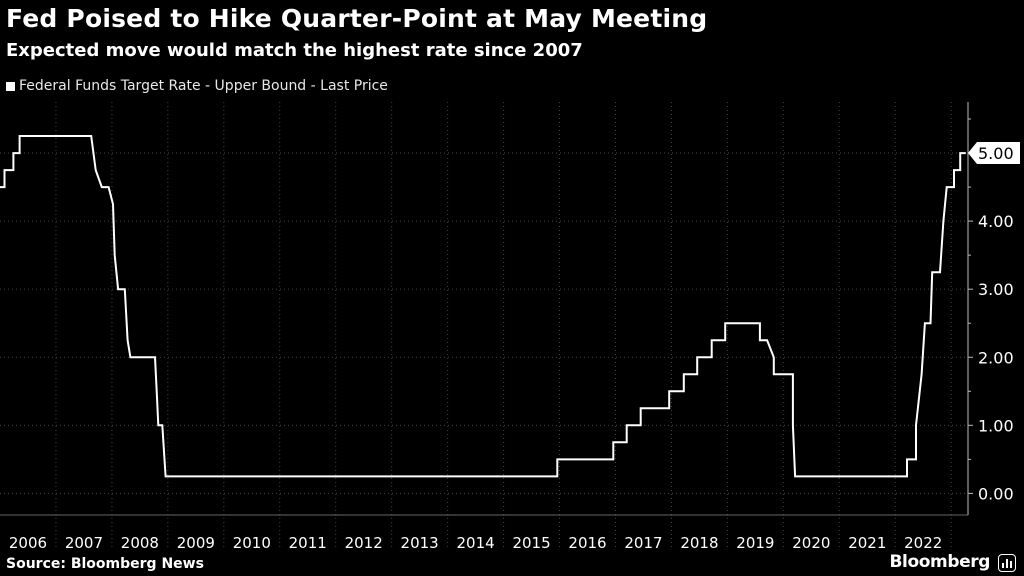 The width and height of the screenshot is (1024, 576). What do you see at coordinates (84, 543) in the screenshot?
I see `x-tick-label: 2007` at bounding box center [84, 543].